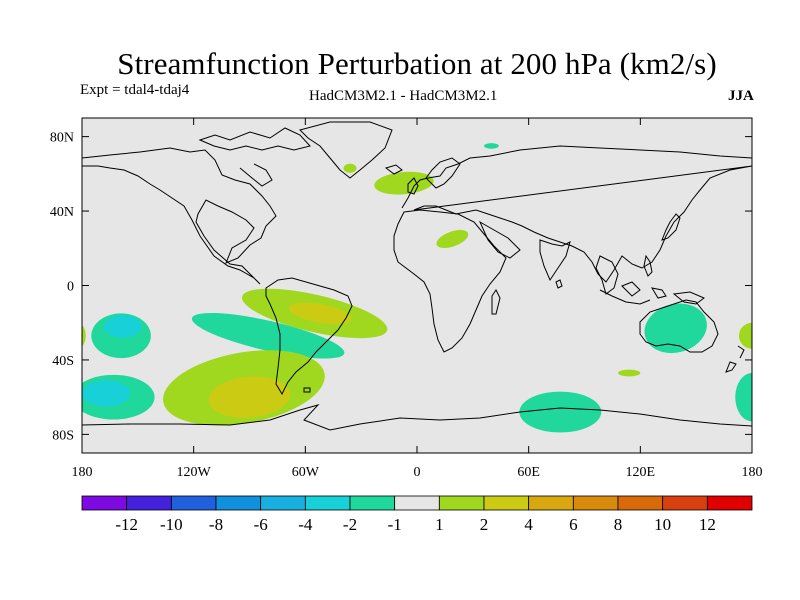  Describe the element at coordinates (618, 524) in the screenshot. I see `colorbar-label: 8` at that location.